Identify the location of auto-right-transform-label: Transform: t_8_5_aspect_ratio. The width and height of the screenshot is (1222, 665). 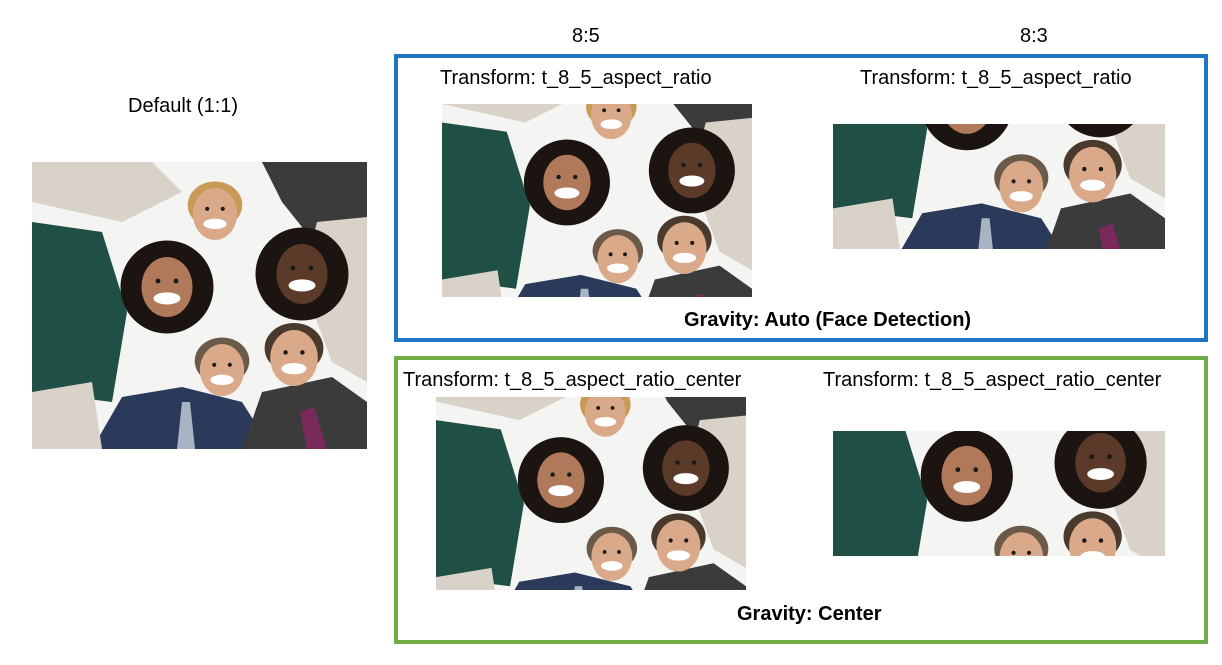
(996, 78).